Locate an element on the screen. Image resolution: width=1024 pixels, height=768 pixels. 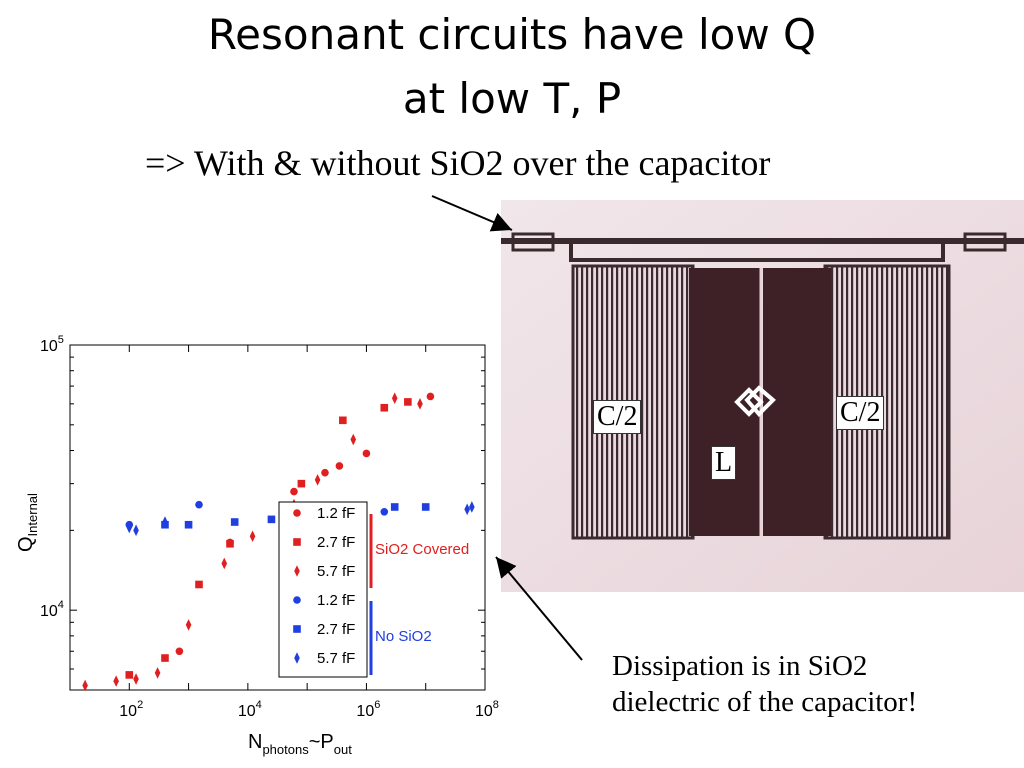
legend-box is located at coordinates (323, 589).